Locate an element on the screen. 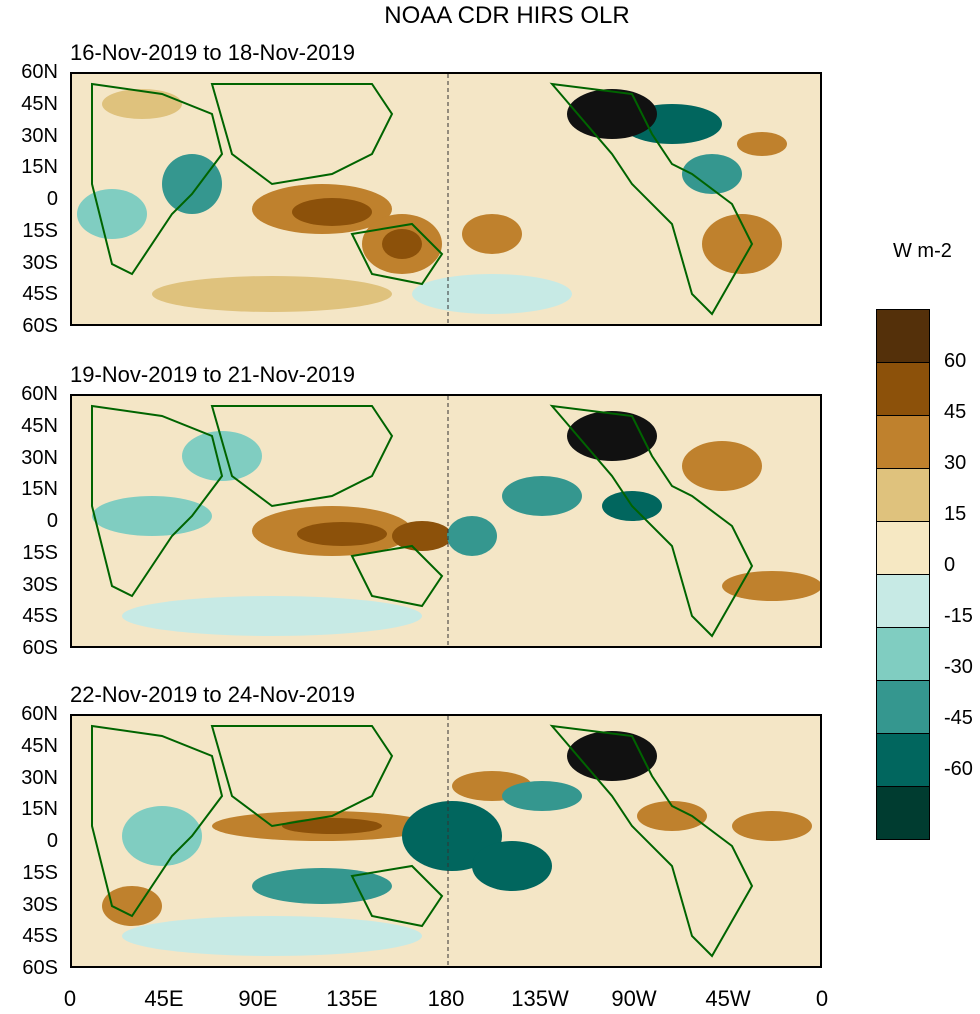  colorbar-level-label: -45 is located at coordinates (958, 718).